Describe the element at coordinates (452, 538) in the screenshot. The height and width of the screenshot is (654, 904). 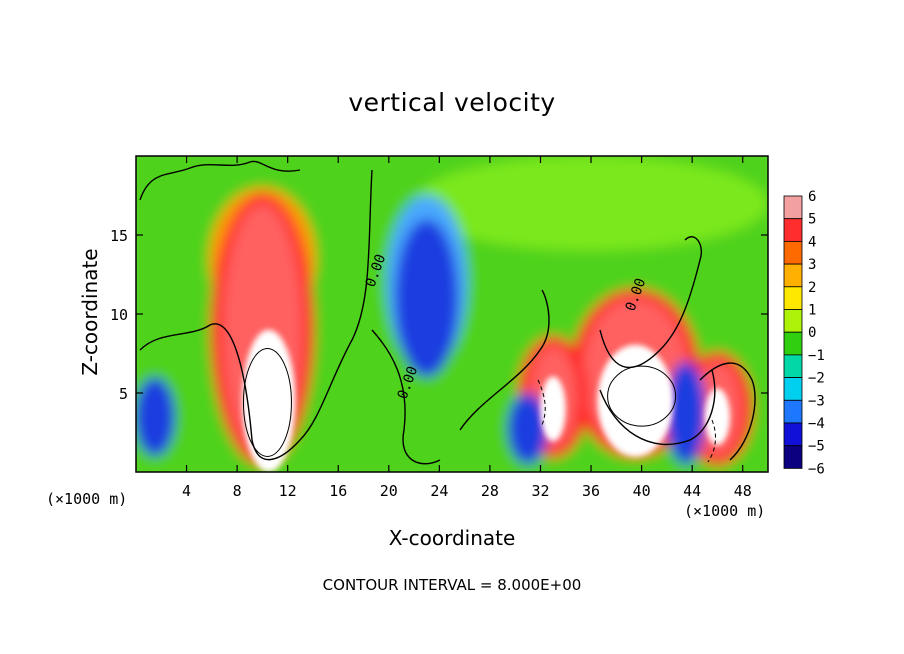
I see `x-axis-label: X-coordinate` at that location.